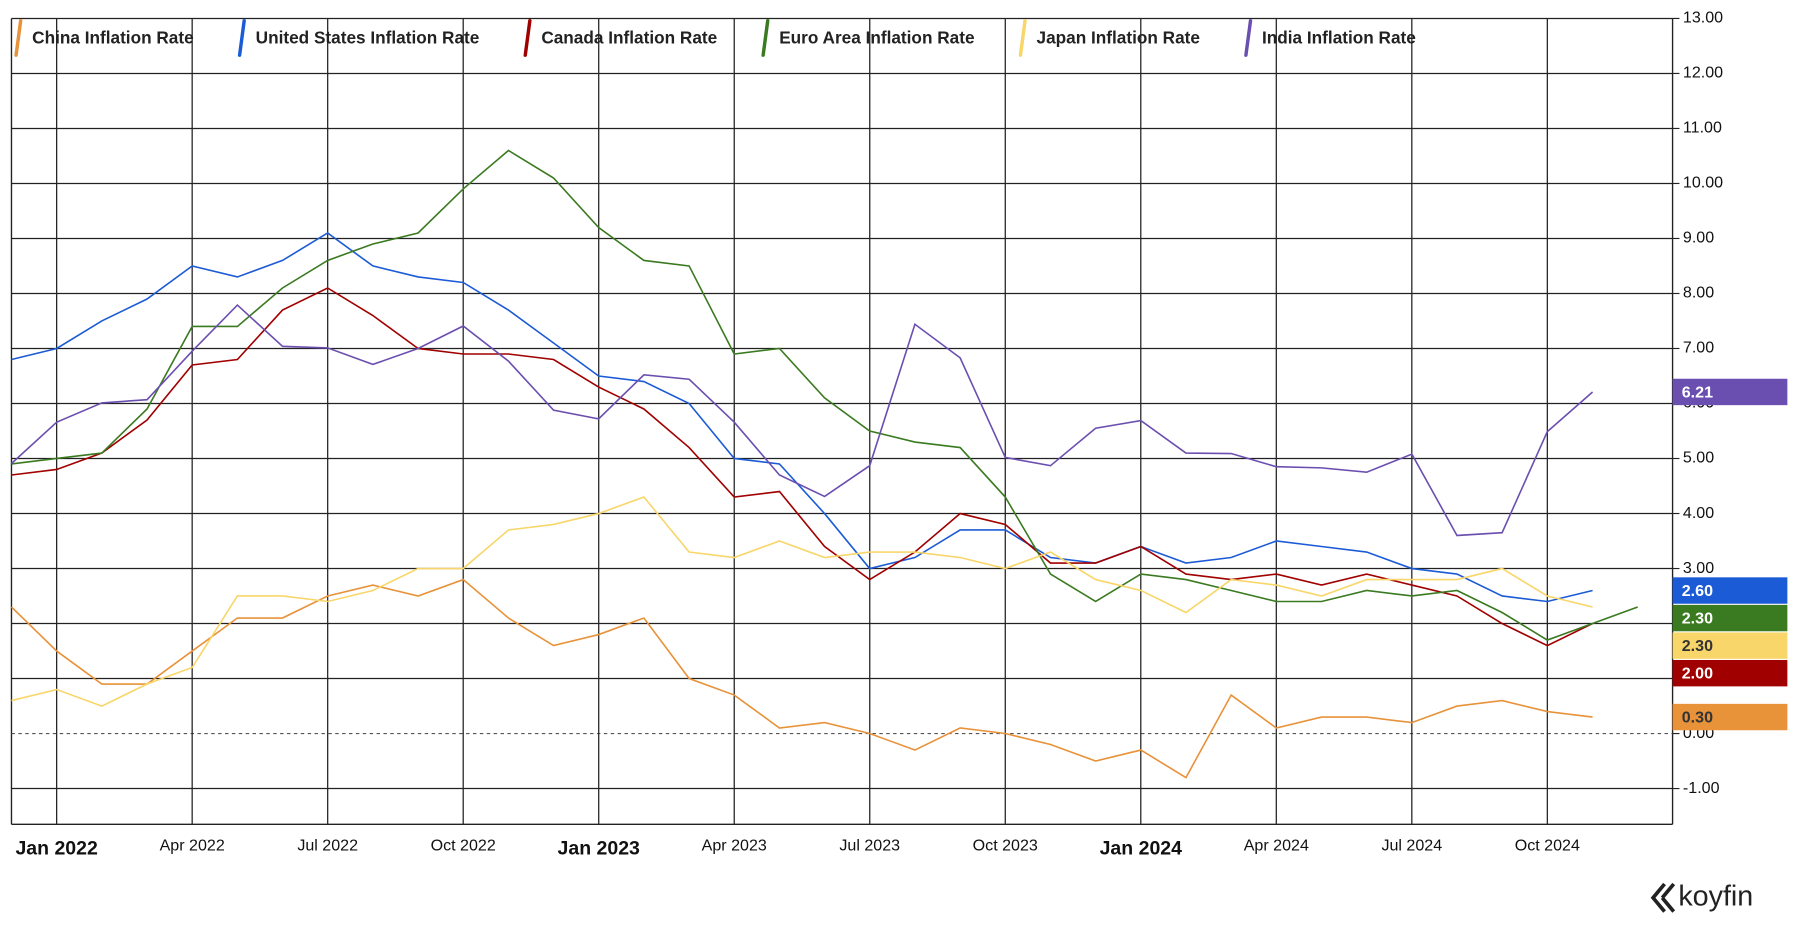 Image resolution: width=1800 pixels, height=930 pixels. What do you see at coordinates (1547, 845) in the screenshot?
I see `x-tick-label: Oct 2024` at bounding box center [1547, 845].